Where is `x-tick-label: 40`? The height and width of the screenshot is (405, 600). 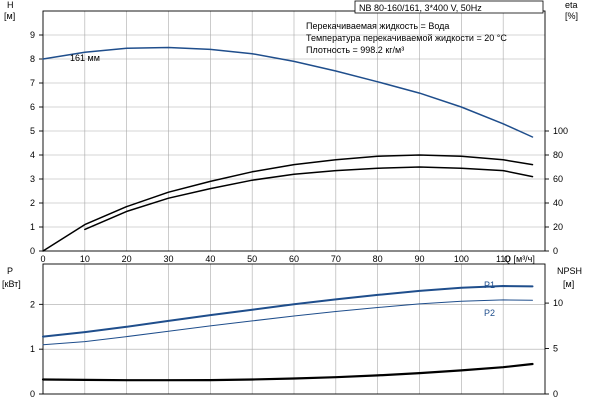 x-tick-label: 40 is located at coordinates (210, 259).